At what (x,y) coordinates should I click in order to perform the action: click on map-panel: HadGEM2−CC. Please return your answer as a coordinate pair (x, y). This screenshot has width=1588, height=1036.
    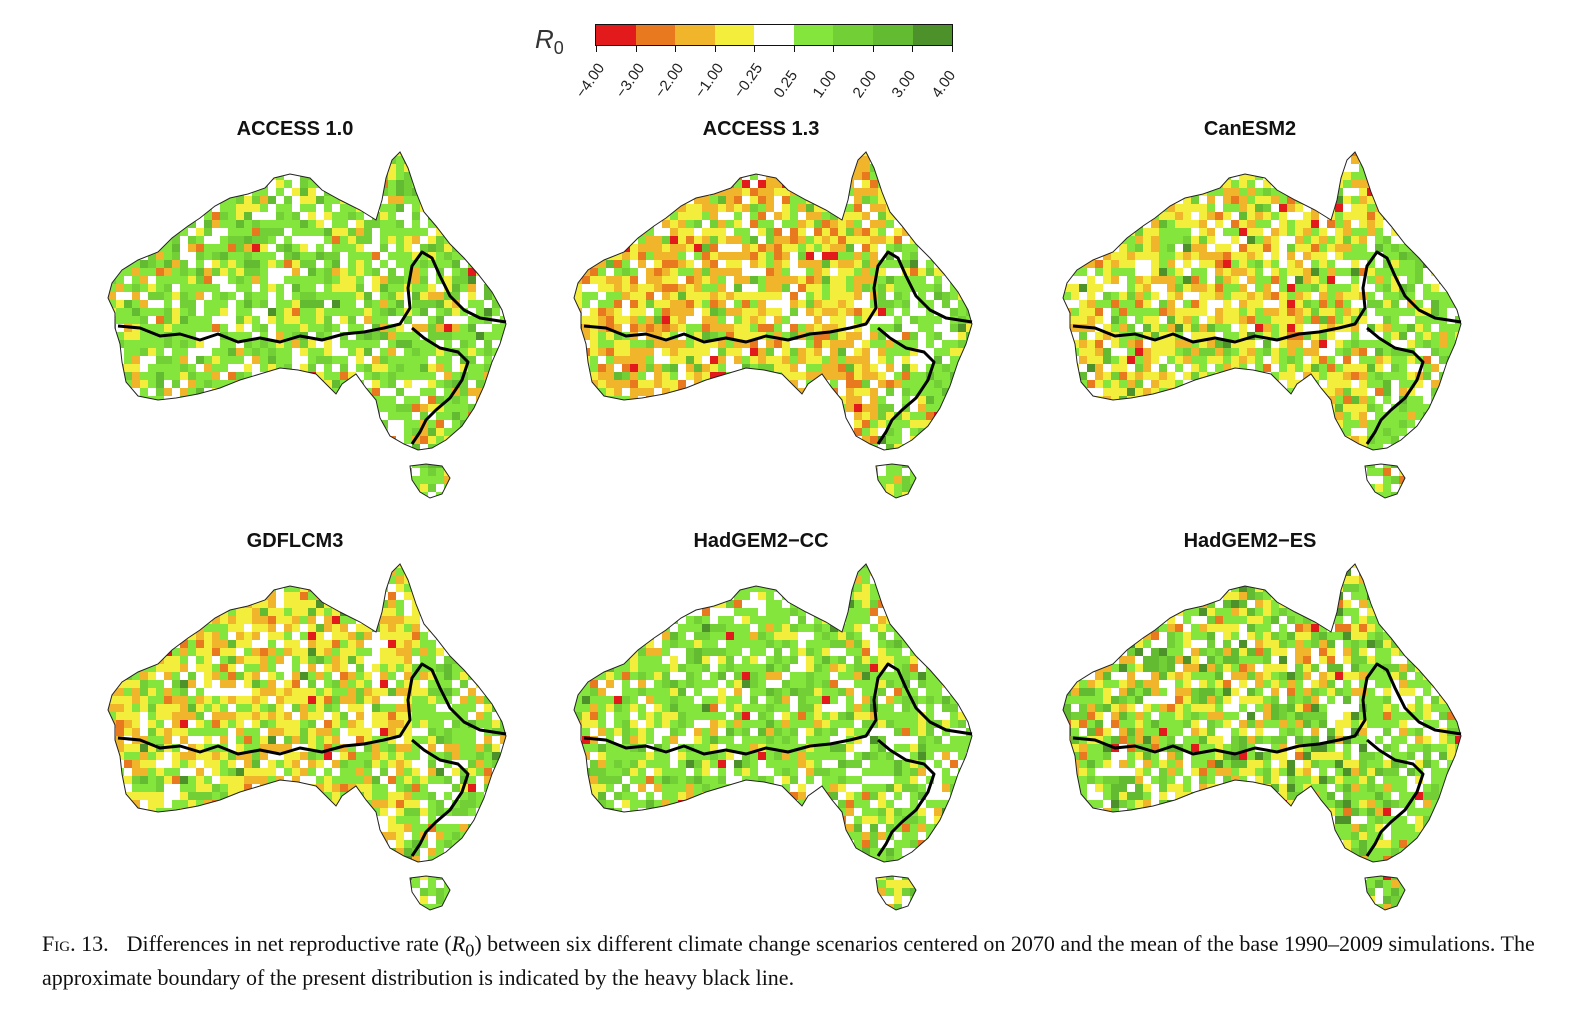
    Looking at the image, I should click on (761, 725).